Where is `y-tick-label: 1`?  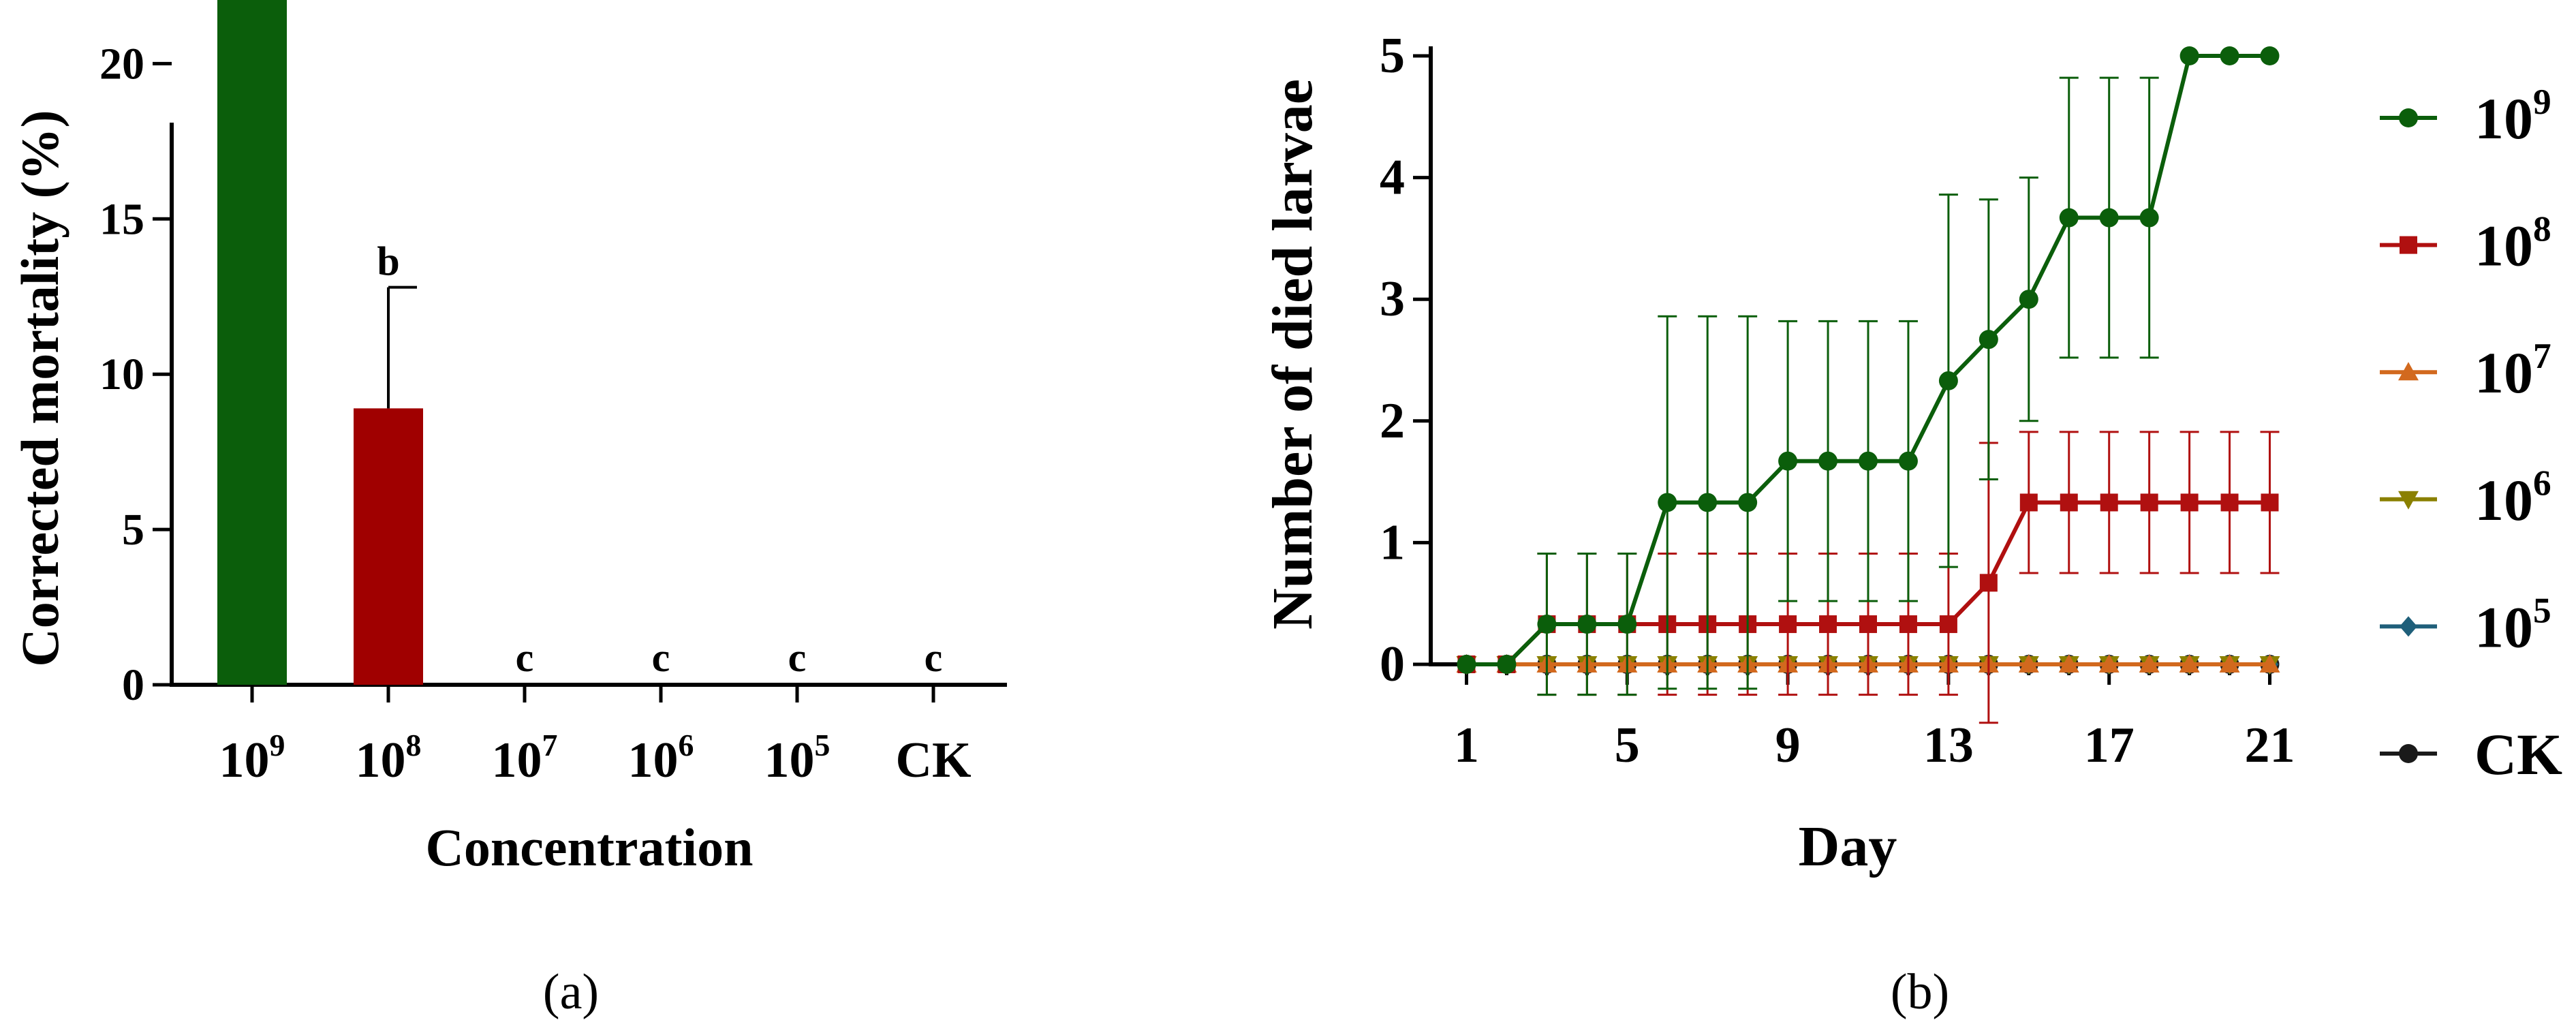
y-tick-label: 1 is located at coordinates (1392, 542).